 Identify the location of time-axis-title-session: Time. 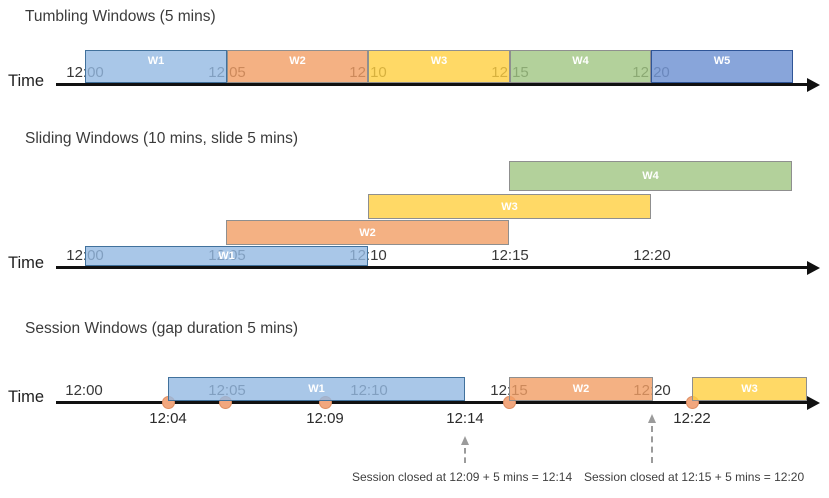
(26, 397).